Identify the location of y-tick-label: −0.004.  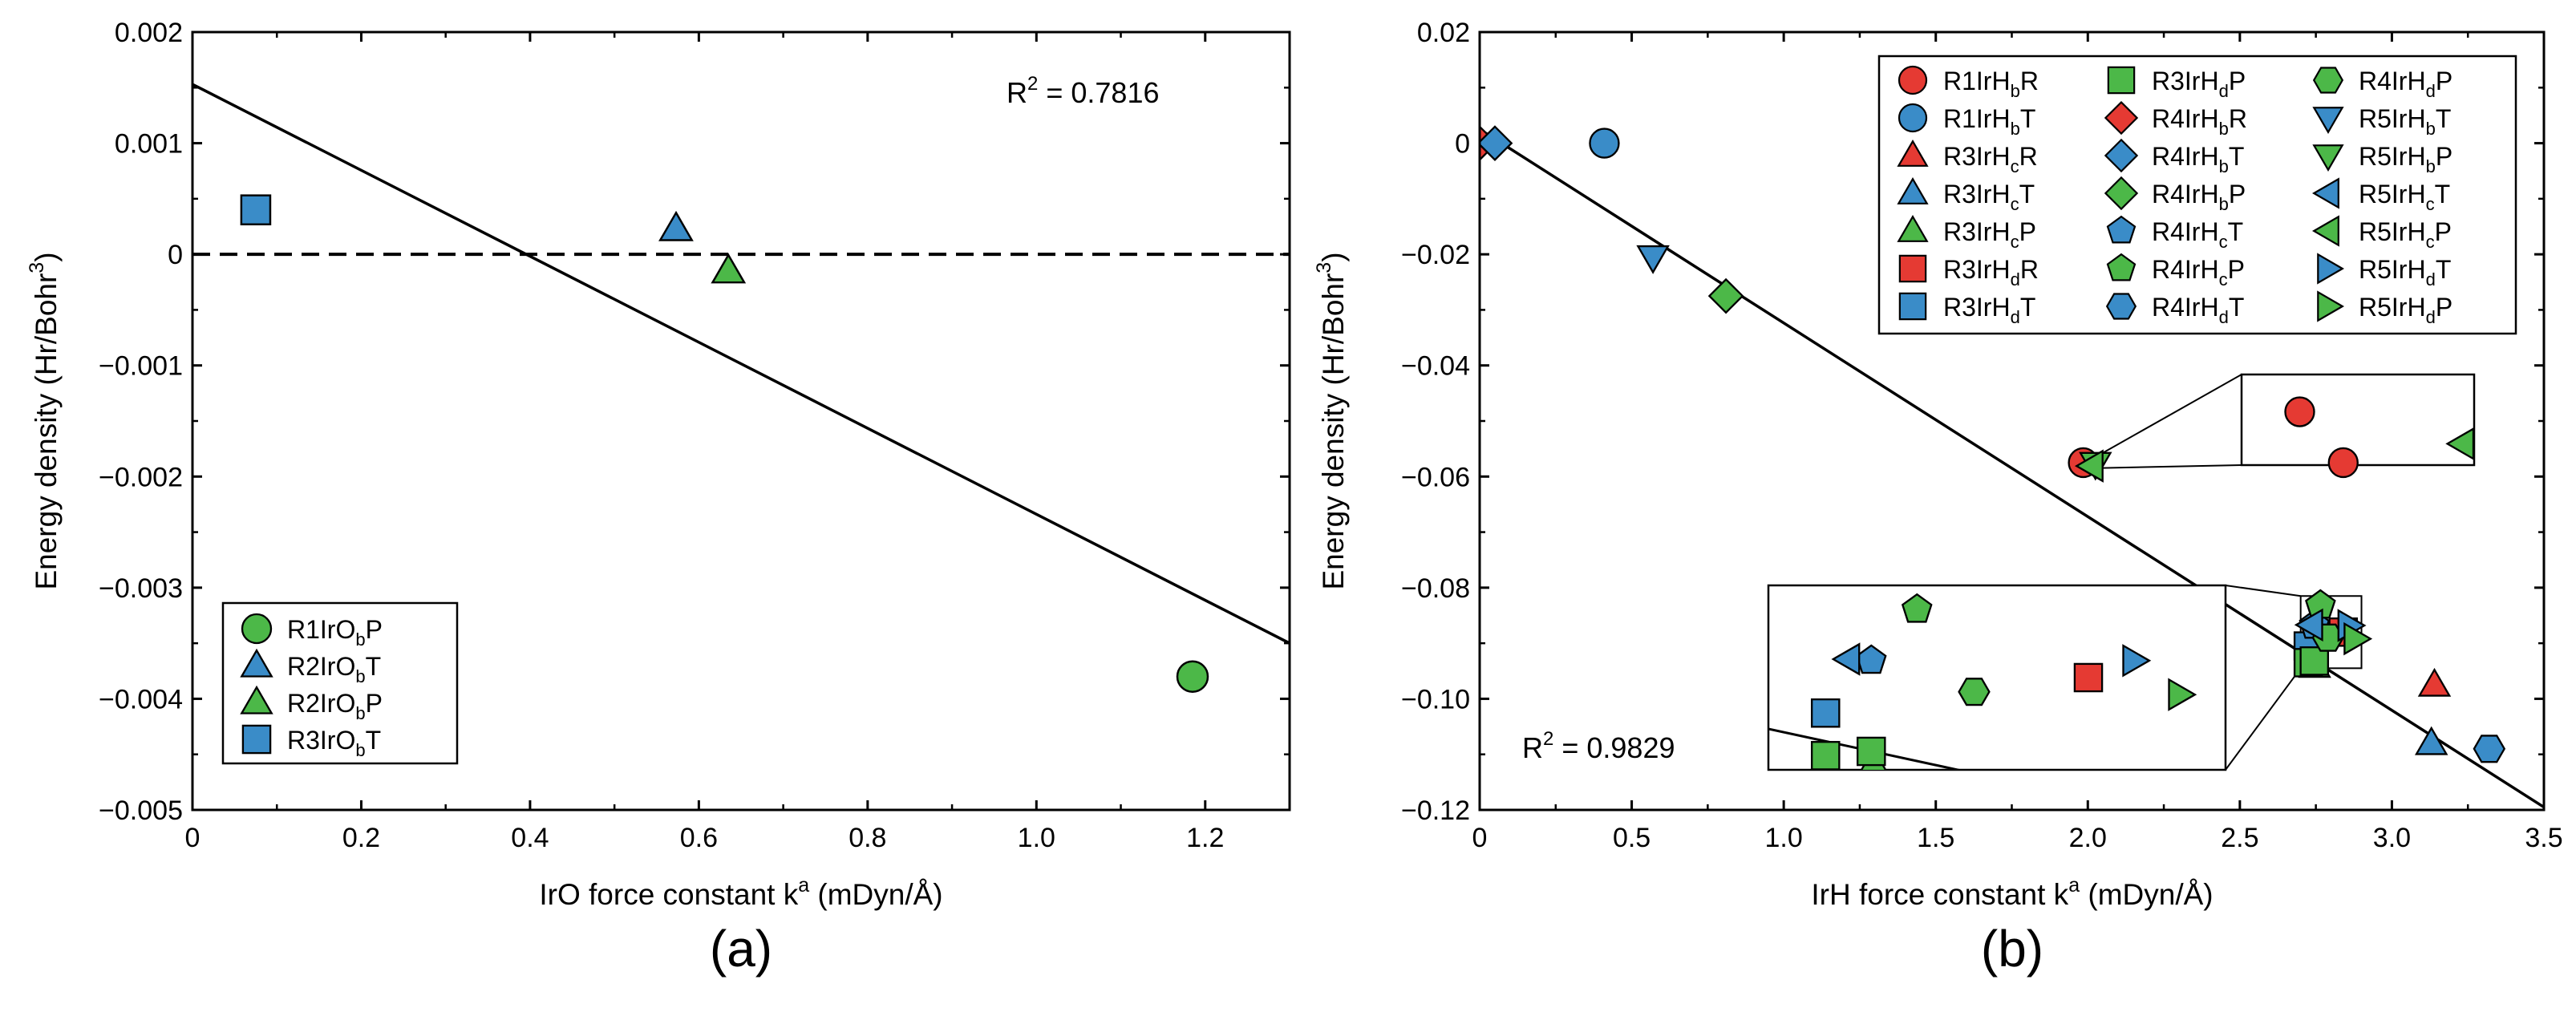
(141, 699).